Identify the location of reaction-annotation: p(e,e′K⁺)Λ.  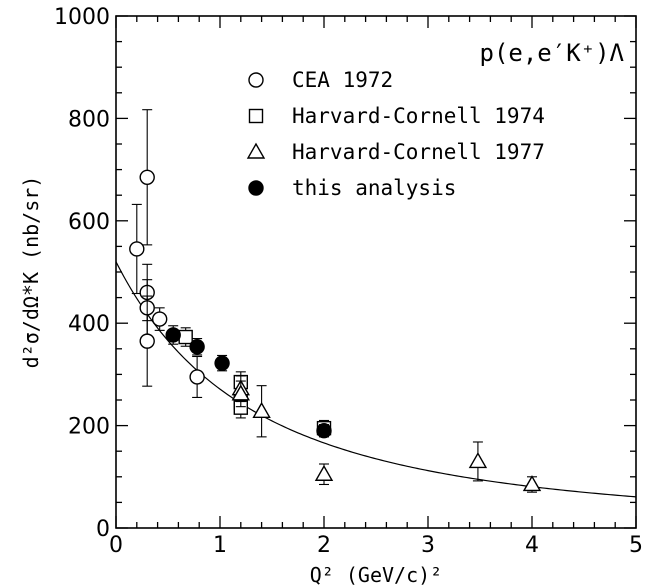
(552, 53).